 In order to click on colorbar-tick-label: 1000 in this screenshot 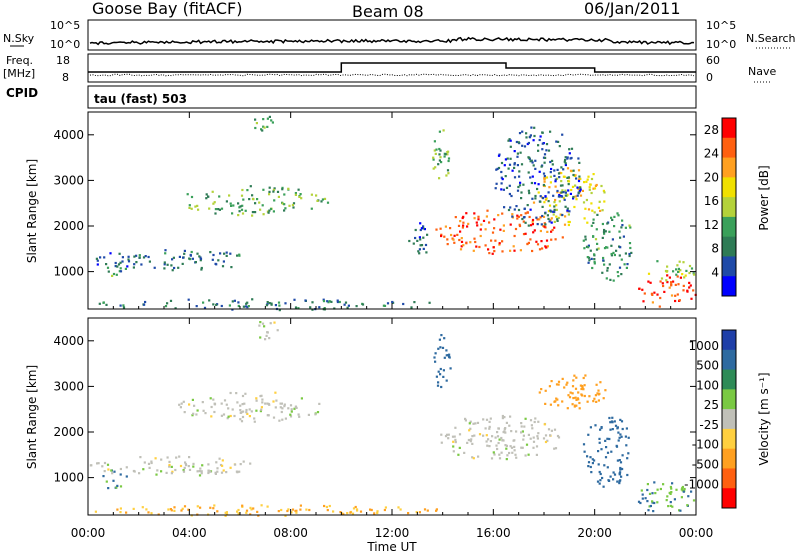, I will do `click(703, 346)`.